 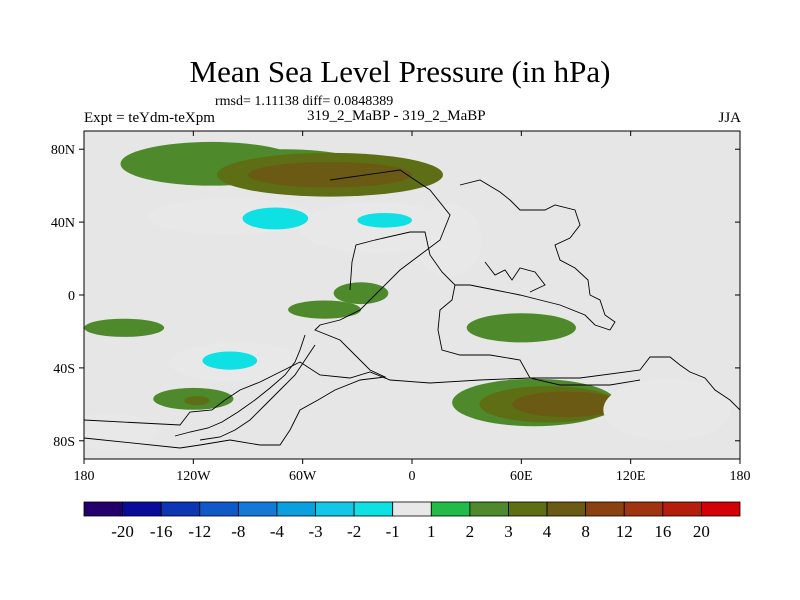 What do you see at coordinates (412, 521) in the screenshot?
I see `colorbar: -20 -16 -12 -8 -4 -3 -2 -1 1 2 3 4 8 12 16 20` at bounding box center [412, 521].